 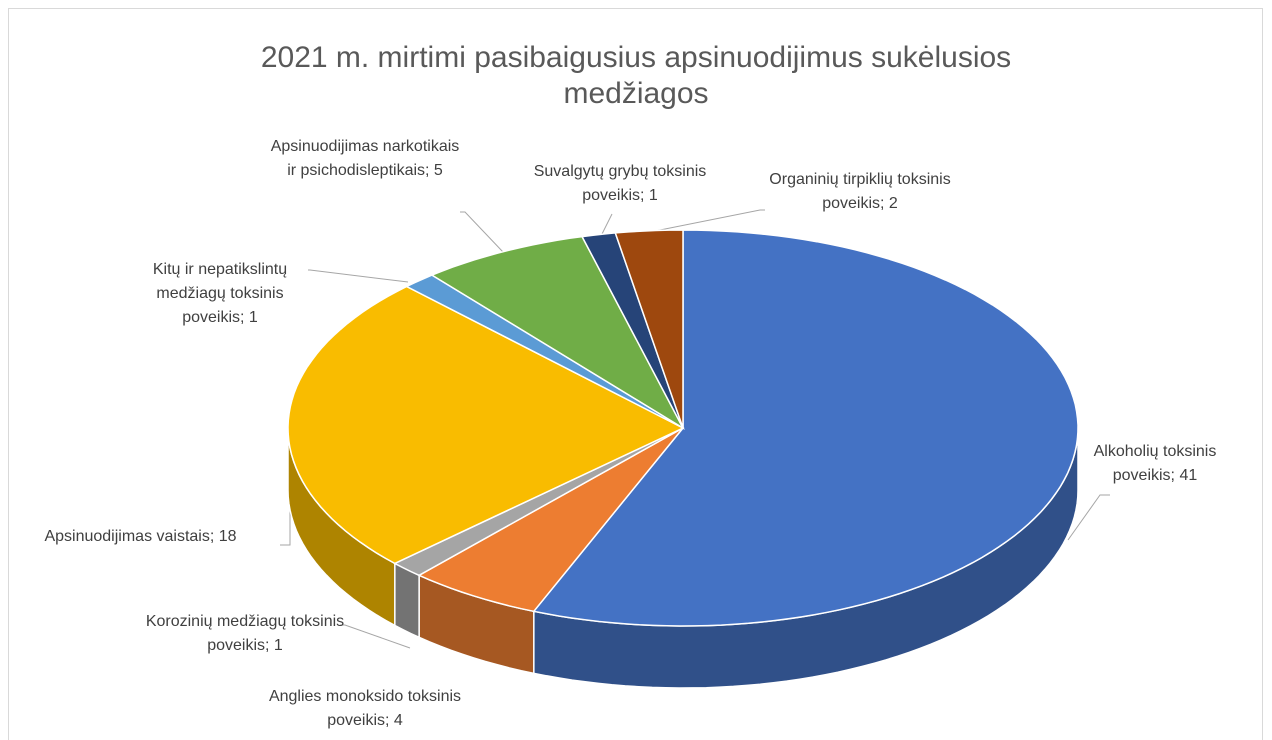 I want to click on data-label: Suvalgytų grybų toksinis poveikis; 1, so click(x=620, y=183).